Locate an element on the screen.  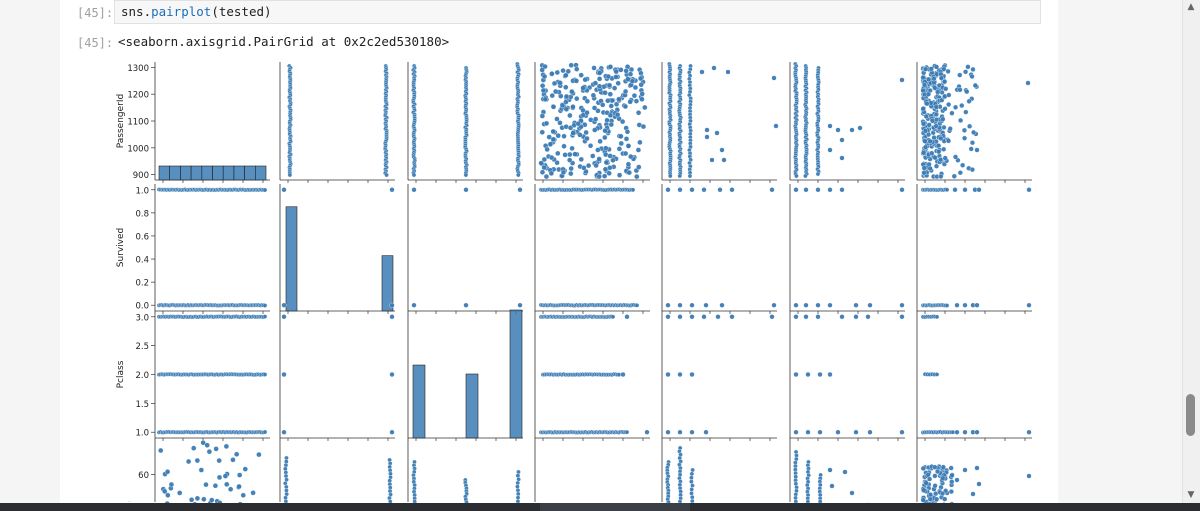
scrollbar-thumb is located at coordinates (1190, 415).